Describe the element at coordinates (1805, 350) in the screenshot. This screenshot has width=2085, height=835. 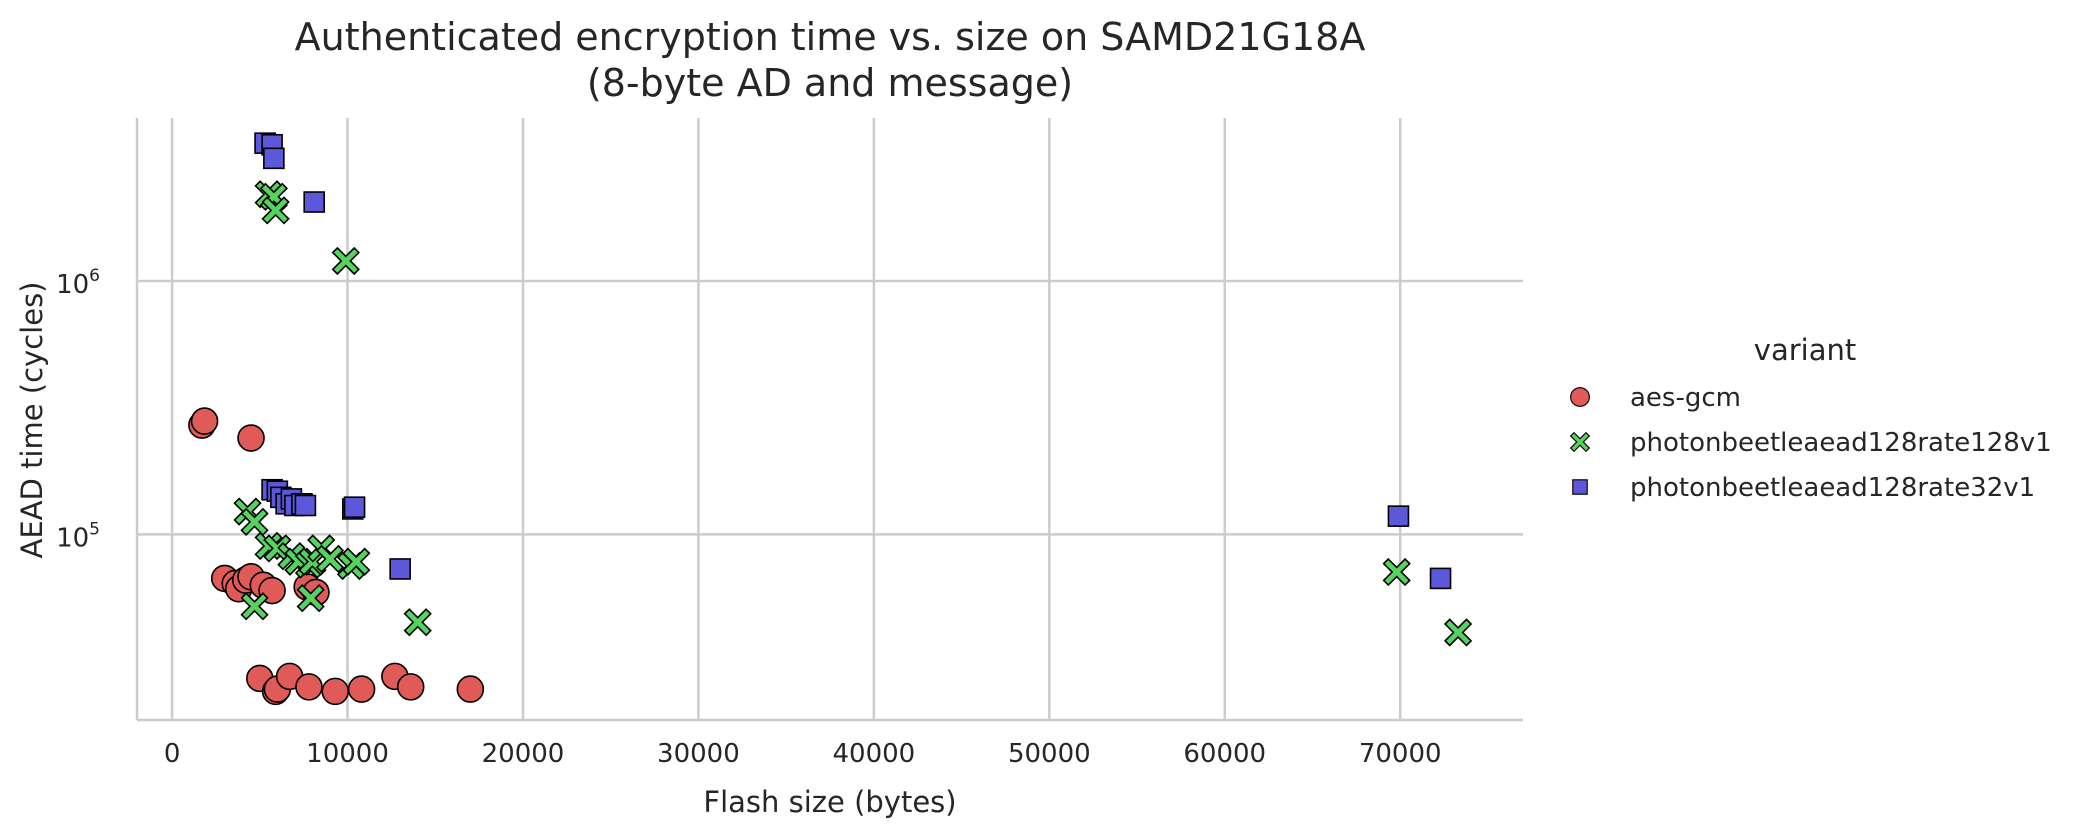
I see `legend-title: variant` at that location.